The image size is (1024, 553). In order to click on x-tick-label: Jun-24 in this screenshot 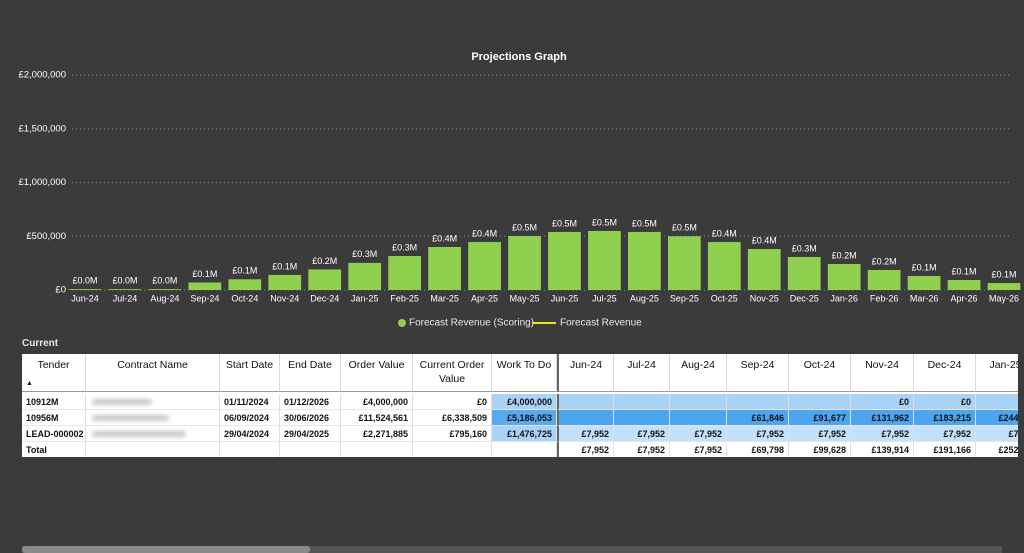, I will do `click(85, 298)`.